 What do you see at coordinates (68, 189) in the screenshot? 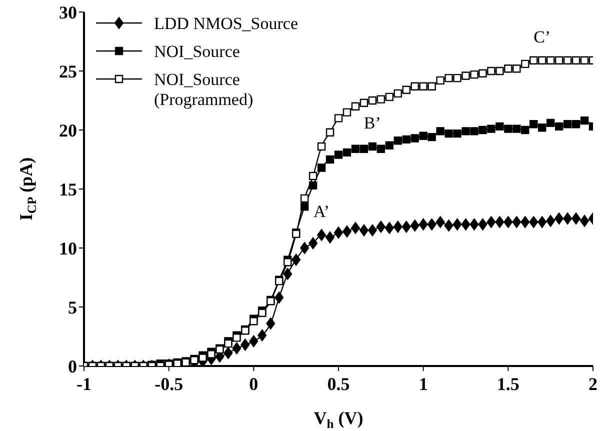
I see `y-tick-label: 15` at bounding box center [68, 189].